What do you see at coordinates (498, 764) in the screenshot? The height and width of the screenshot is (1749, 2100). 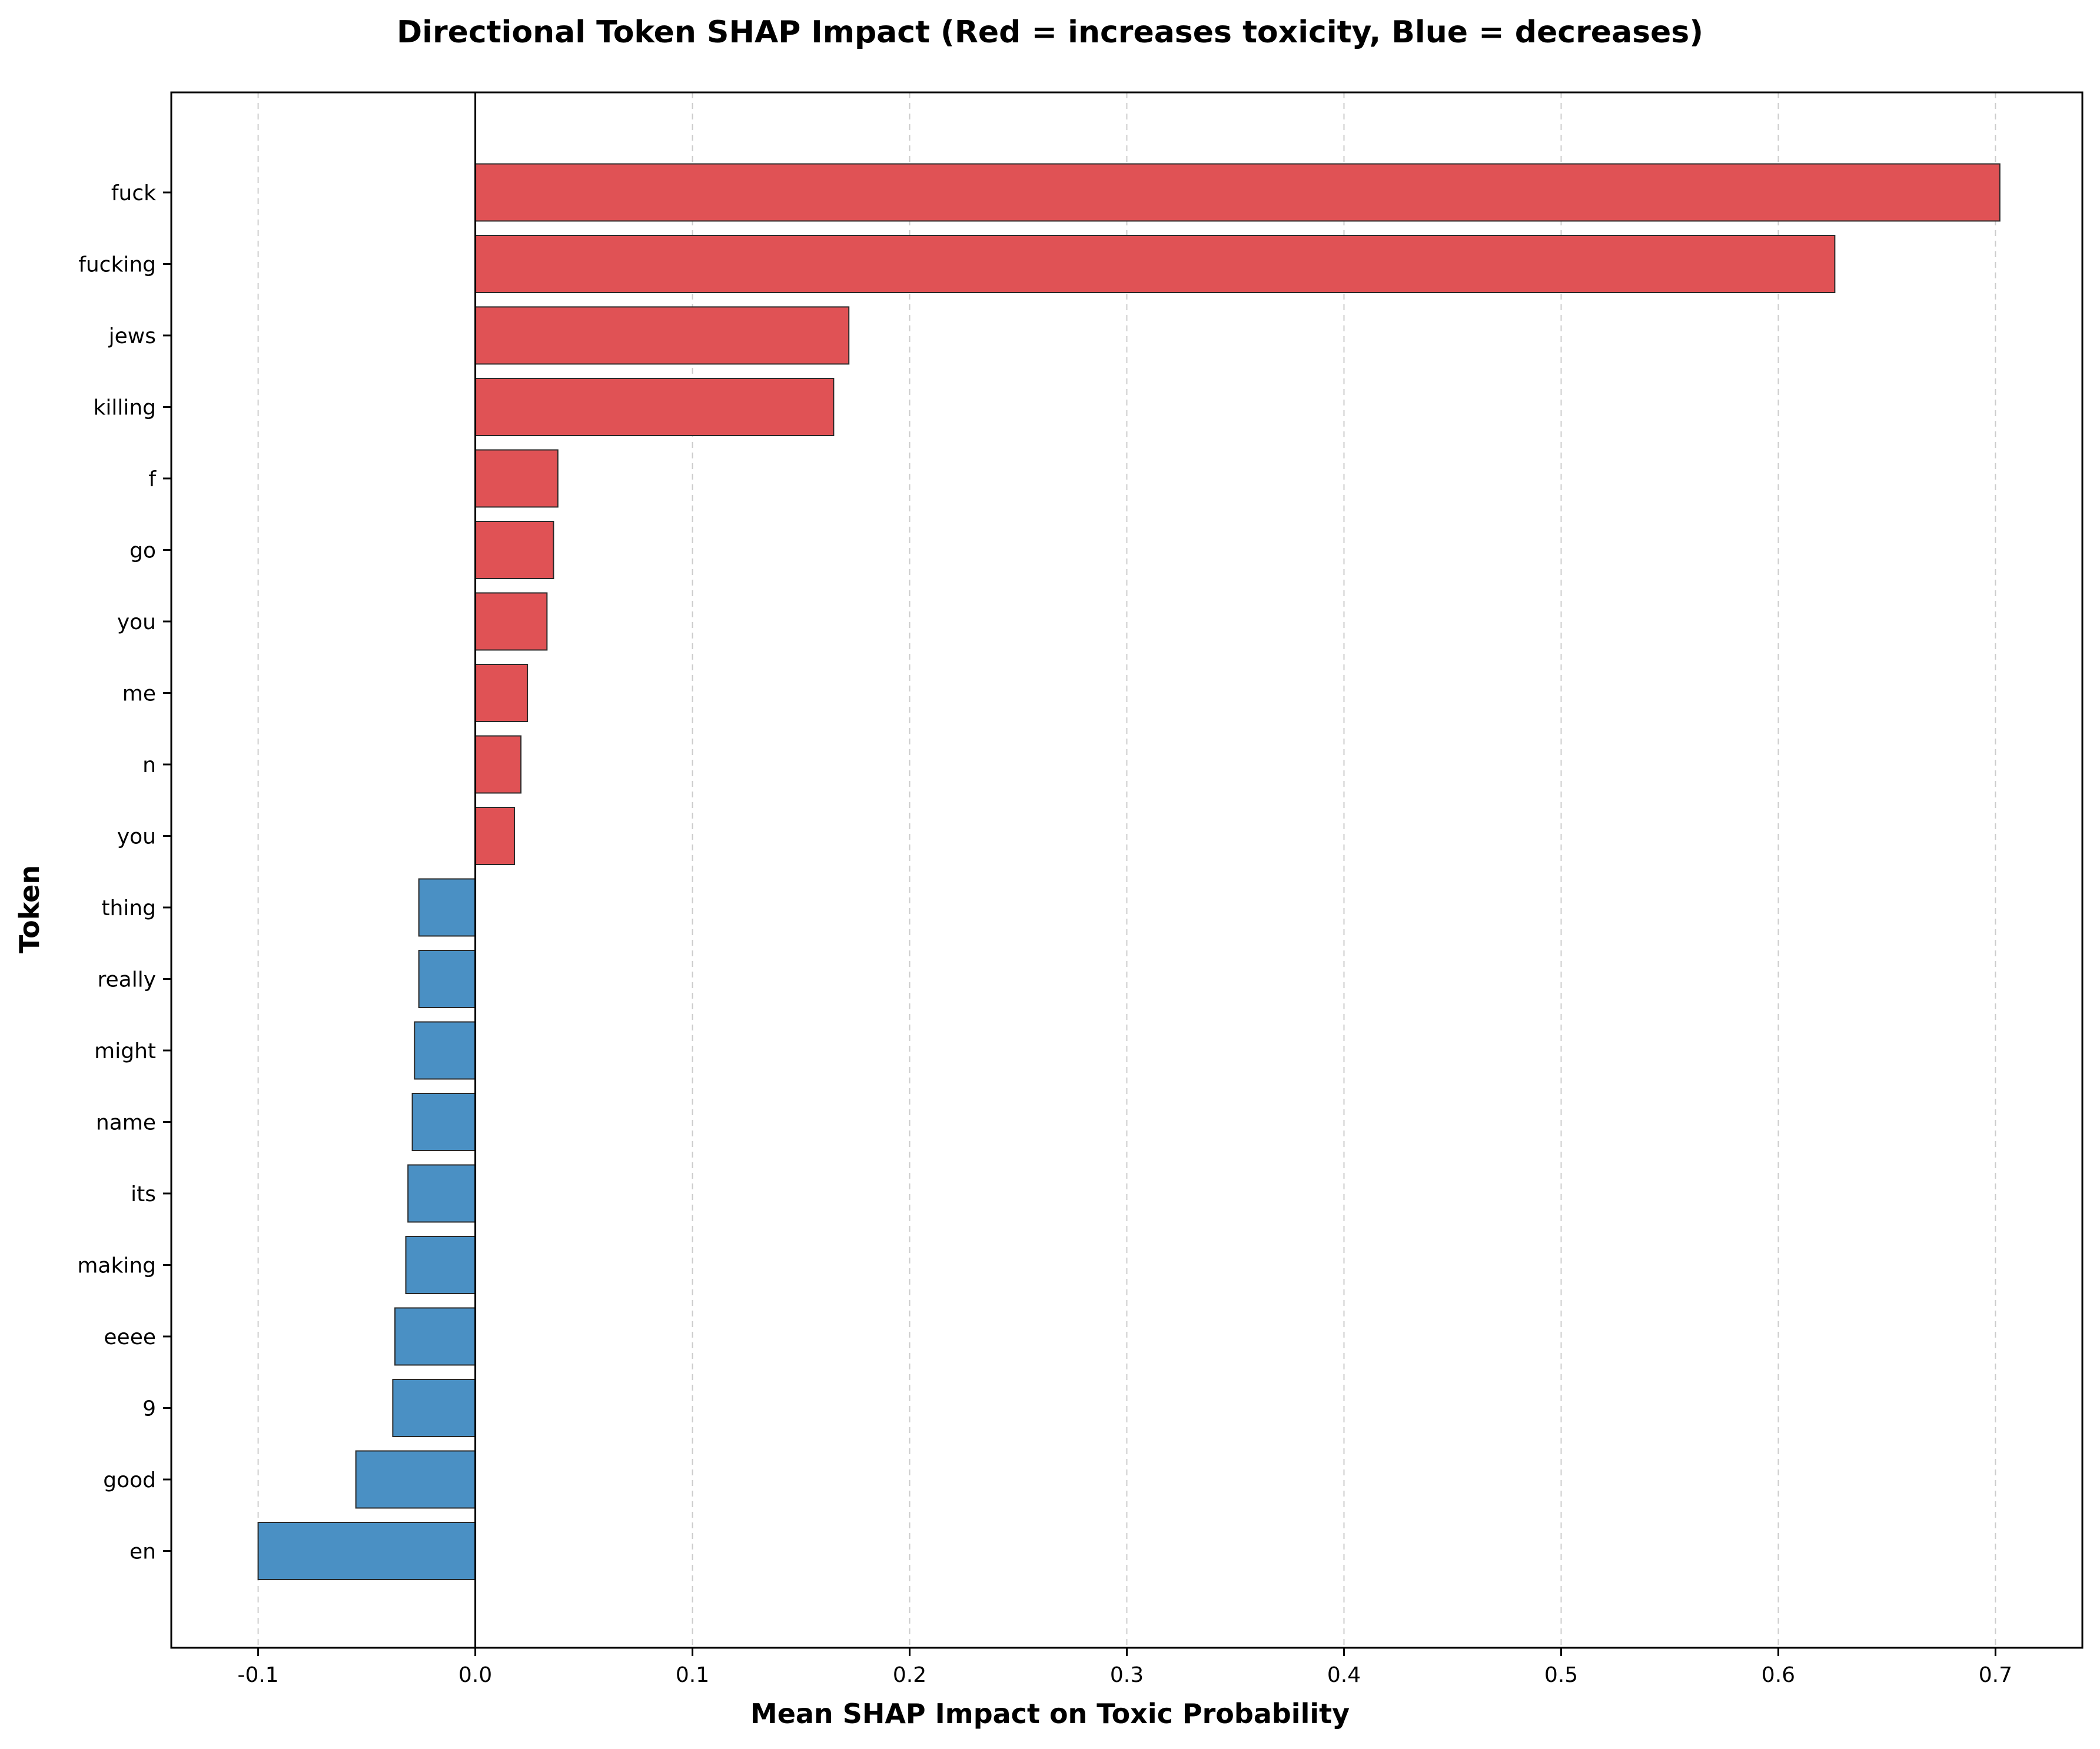 I see `bar-n` at bounding box center [498, 764].